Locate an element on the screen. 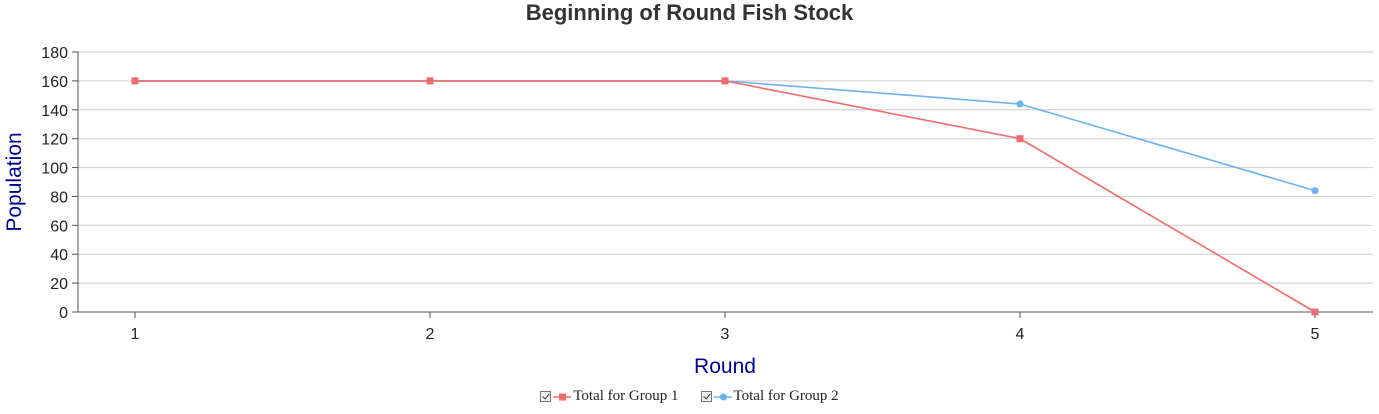 This screenshot has width=1379, height=414. y-tick-label: 100 is located at coordinates (54, 169).